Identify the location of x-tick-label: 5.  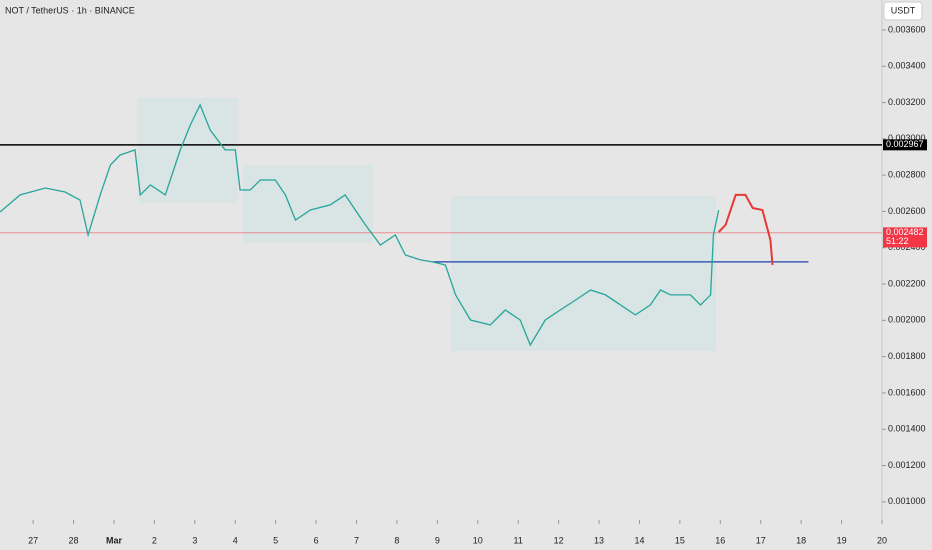
(275, 540).